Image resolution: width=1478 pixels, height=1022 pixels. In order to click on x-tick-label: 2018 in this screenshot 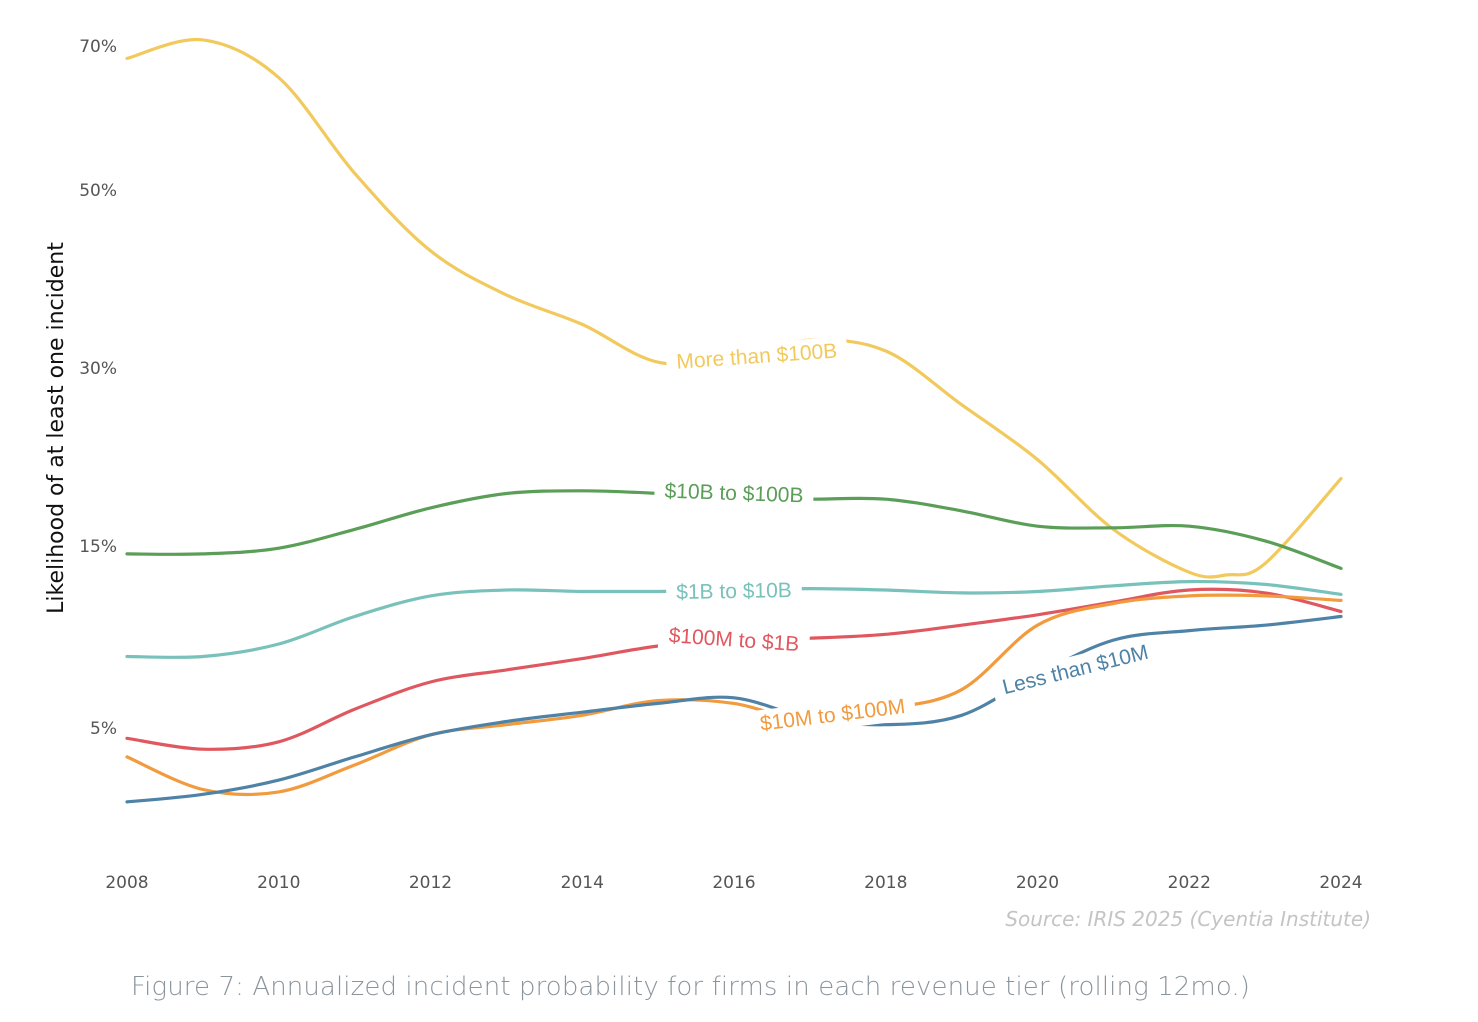, I will do `click(885, 883)`.